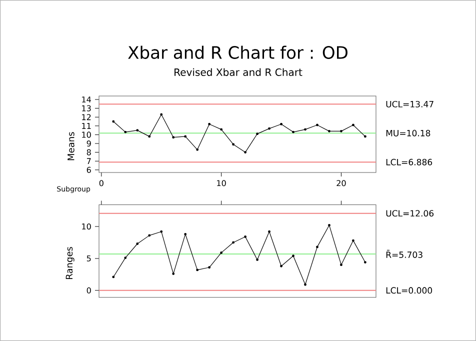  Describe the element at coordinates (86, 99) in the screenshot. I see `y-tick-label: 14` at that location.